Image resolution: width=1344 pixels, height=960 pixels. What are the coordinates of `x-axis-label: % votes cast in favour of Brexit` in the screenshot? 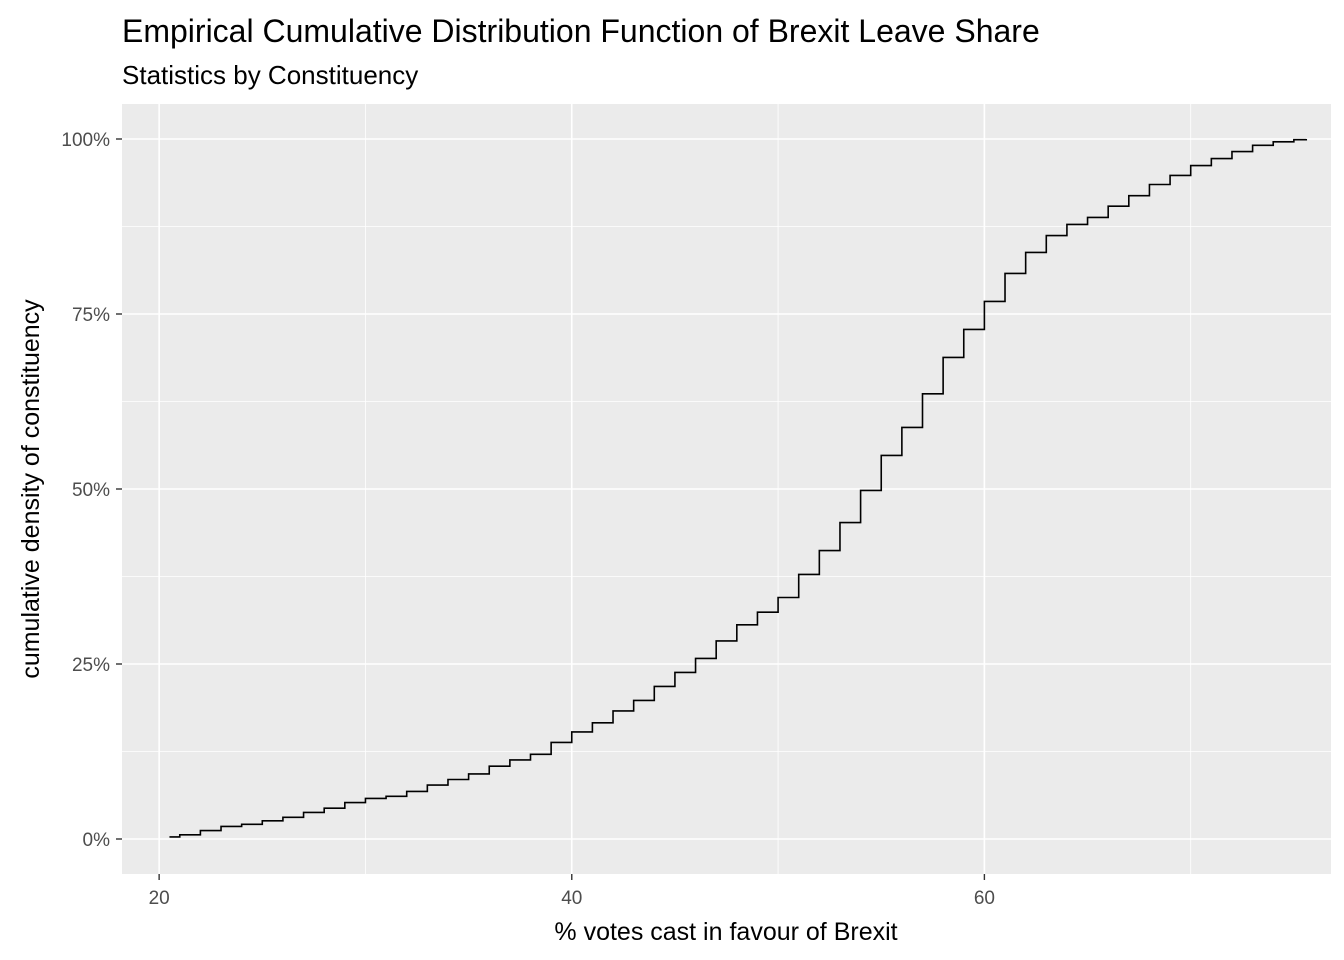 It's located at (725, 932).